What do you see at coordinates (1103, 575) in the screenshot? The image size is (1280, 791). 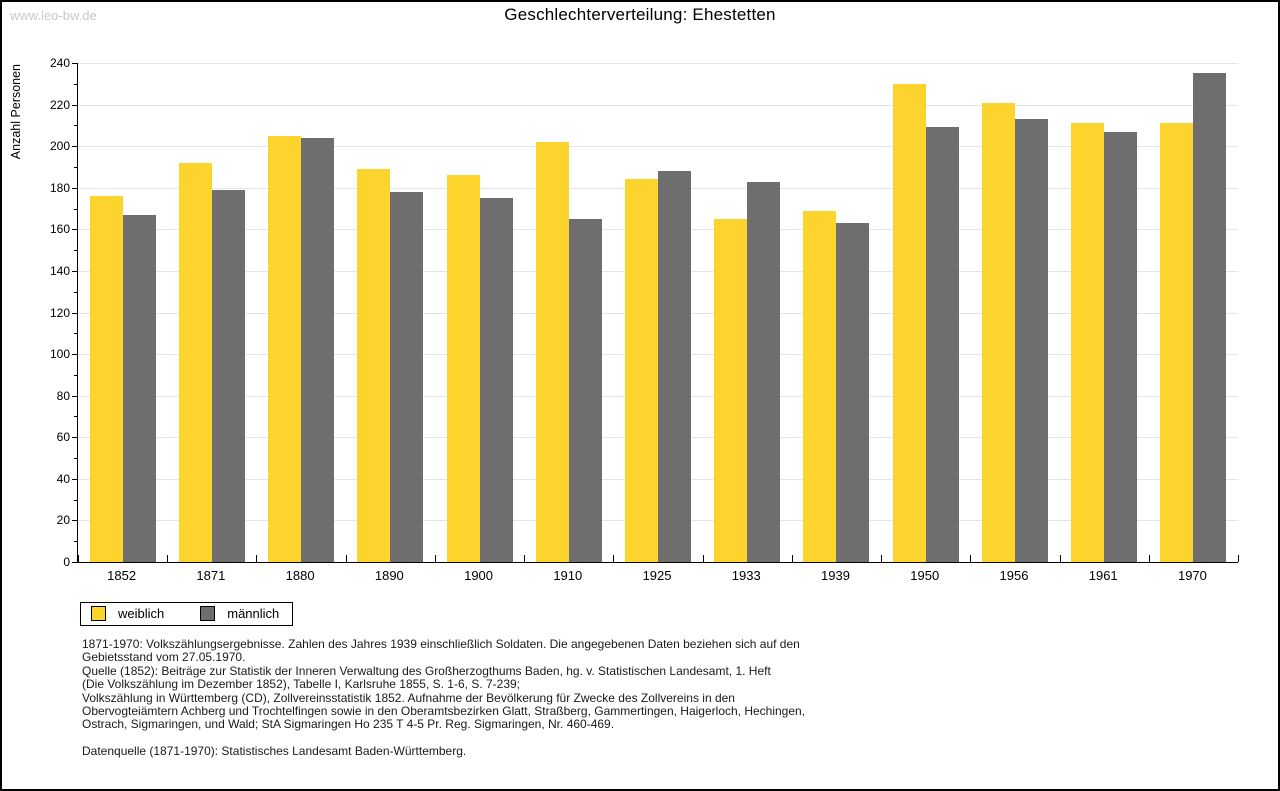 I see `x-tick-label: 1961` at bounding box center [1103, 575].